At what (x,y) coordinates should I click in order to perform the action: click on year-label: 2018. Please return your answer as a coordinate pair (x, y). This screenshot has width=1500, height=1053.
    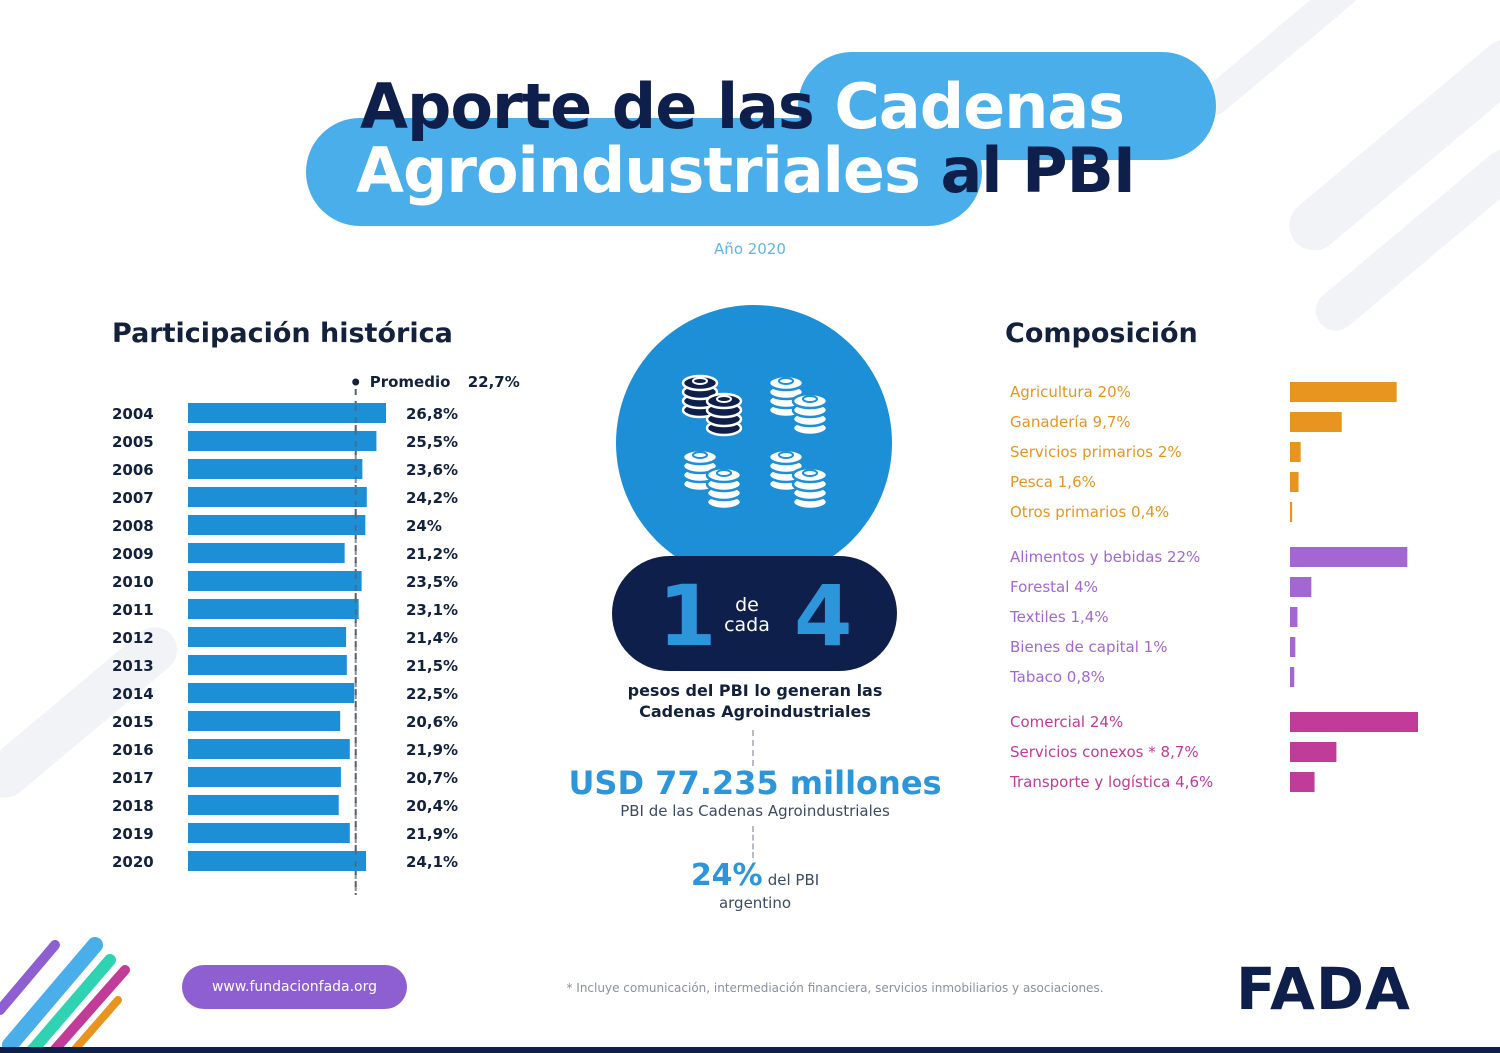
    Looking at the image, I should click on (133, 806).